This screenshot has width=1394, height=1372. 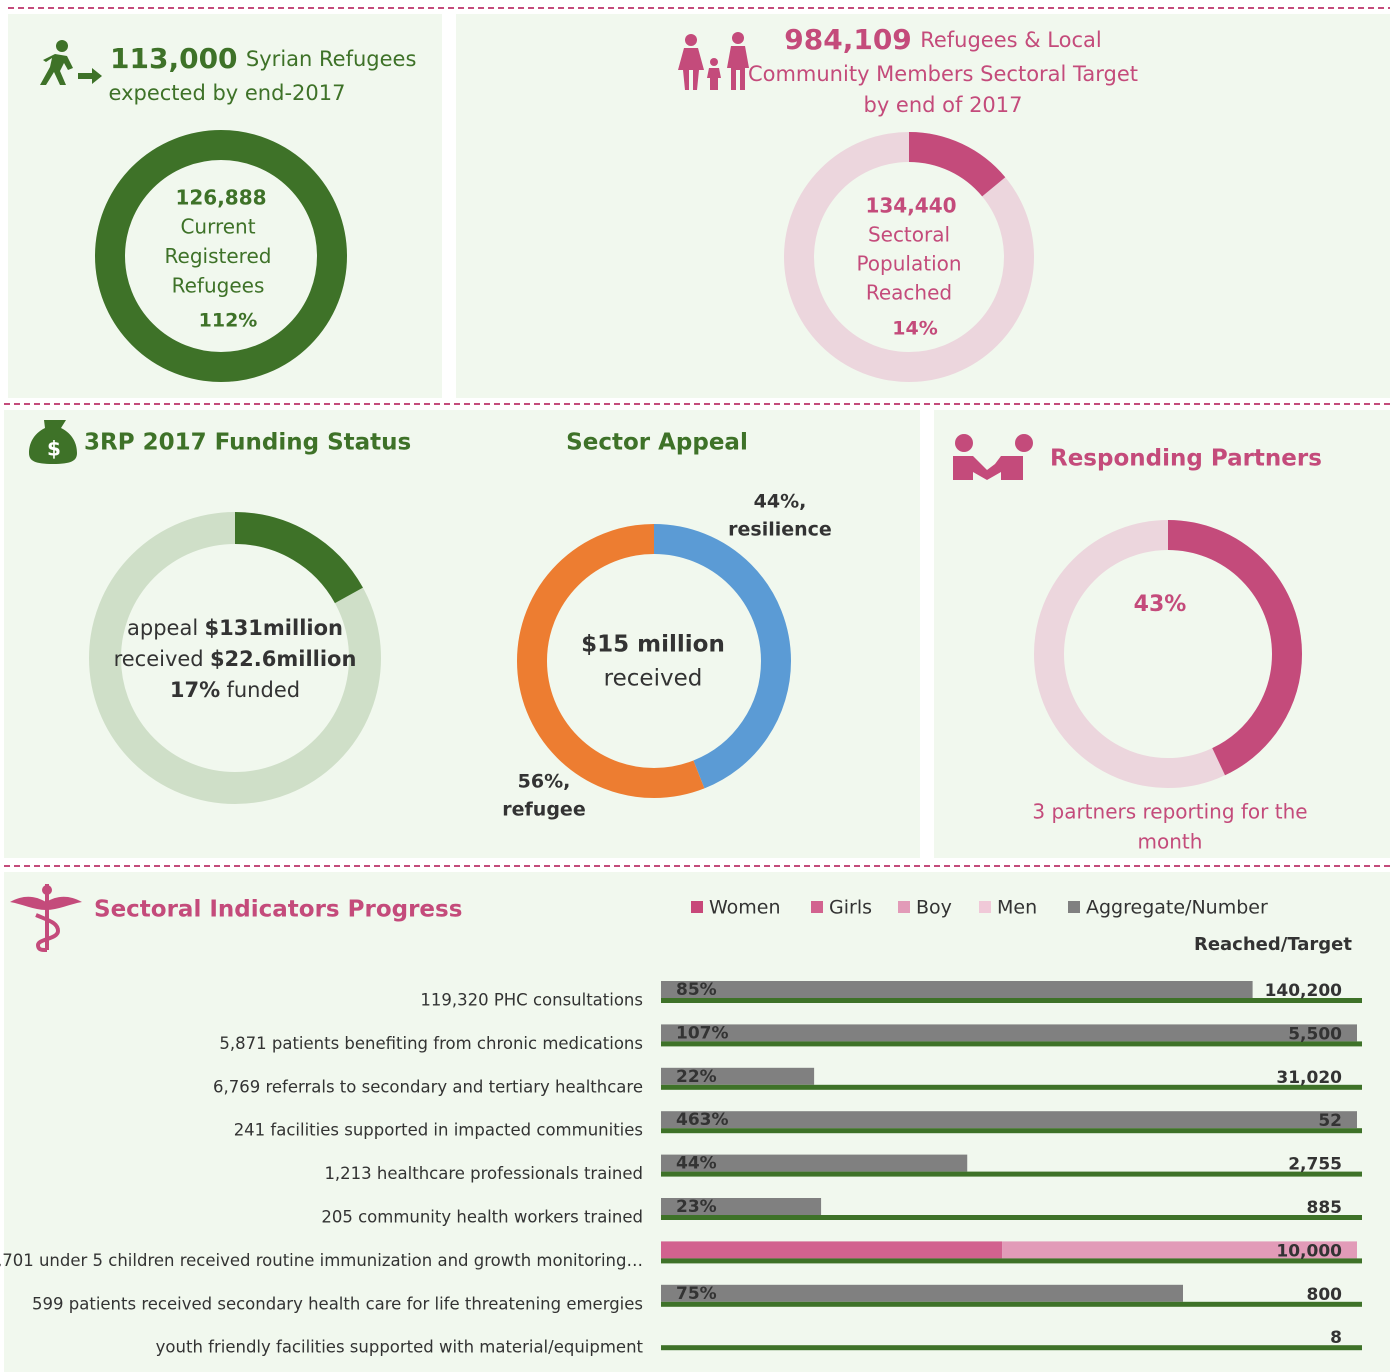 I want to click on money-icon, so click(x=53, y=442).